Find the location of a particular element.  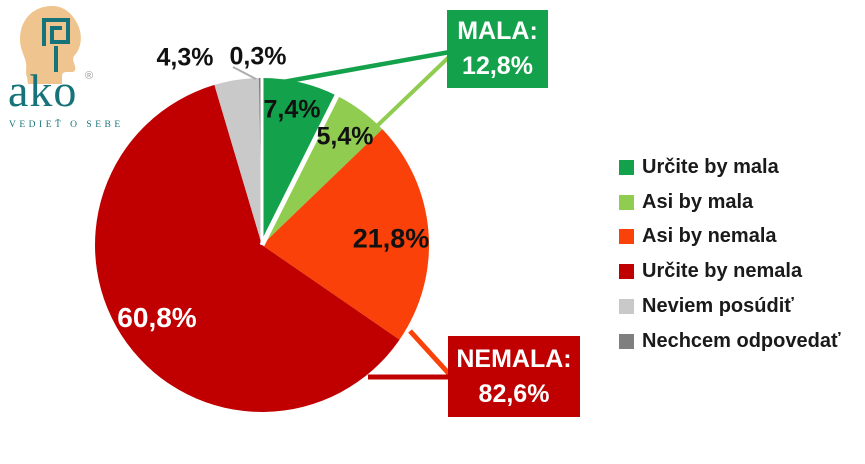

legend-item-urcite-by-mala: Určite by mala is located at coordinates (730, 167).